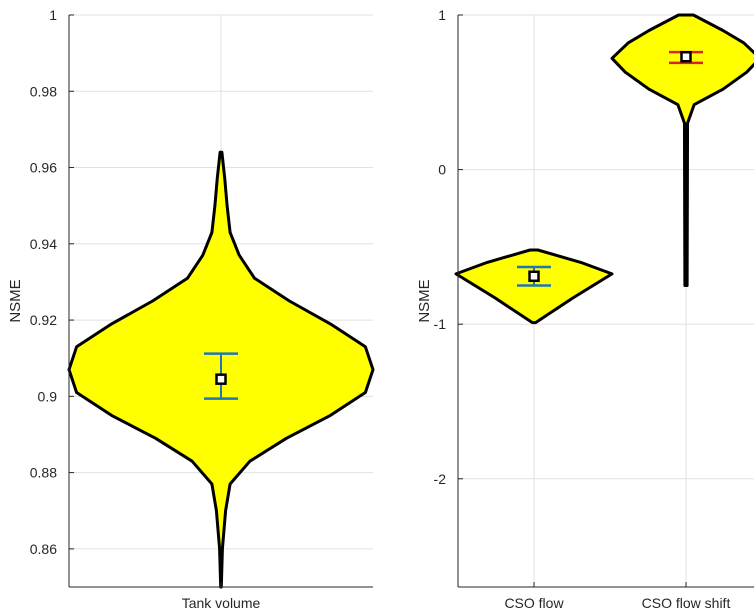 This screenshot has width=754, height=616. I want to click on x-tick-label: Tank volume, so click(221, 603).